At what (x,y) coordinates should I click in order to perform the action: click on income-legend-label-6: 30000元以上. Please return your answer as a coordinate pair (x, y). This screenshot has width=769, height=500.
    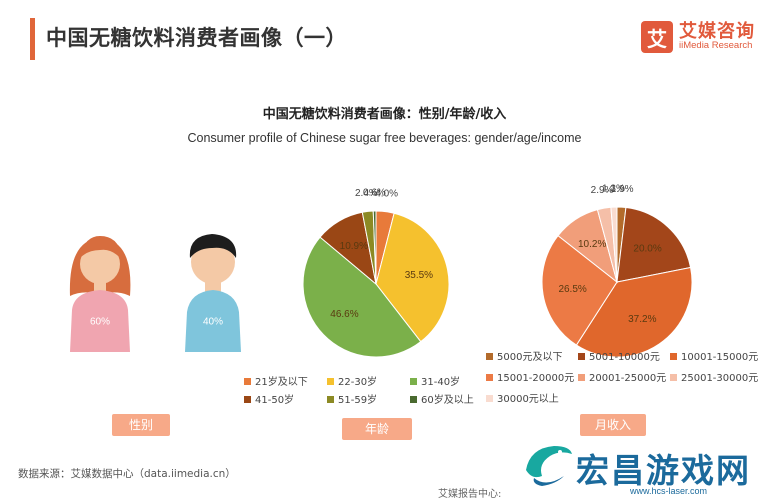
    Looking at the image, I should click on (528, 399).